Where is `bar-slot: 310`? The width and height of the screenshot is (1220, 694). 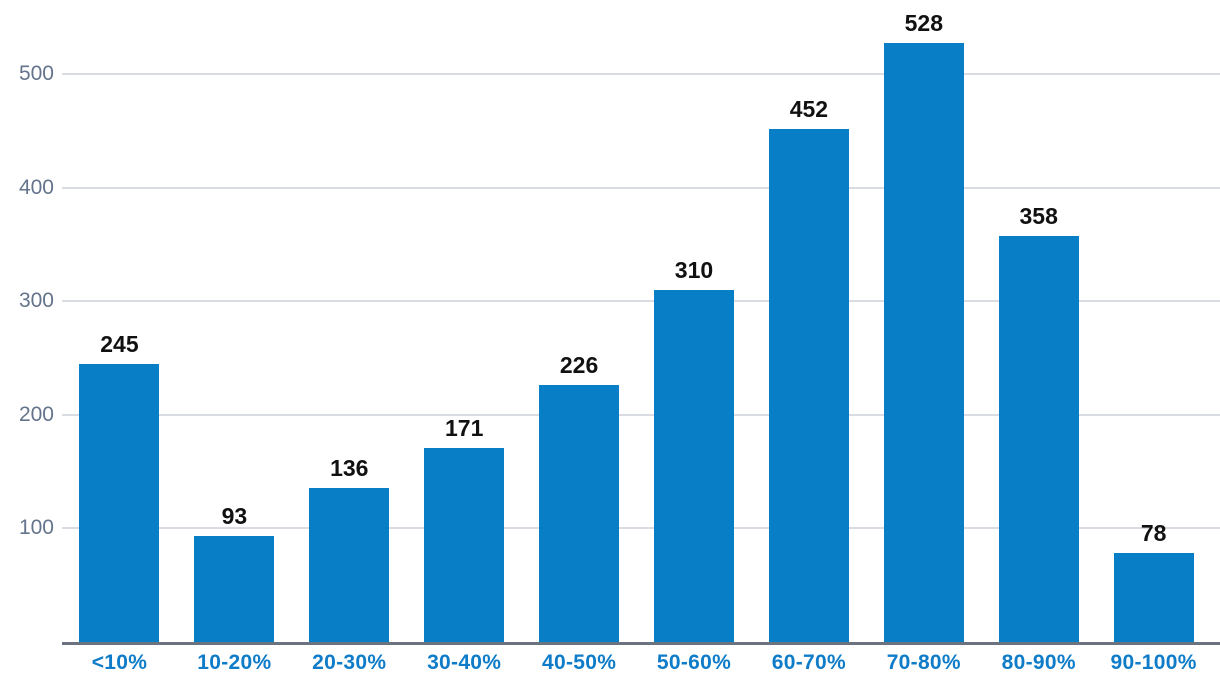 bar-slot: 310 is located at coordinates (694, 321).